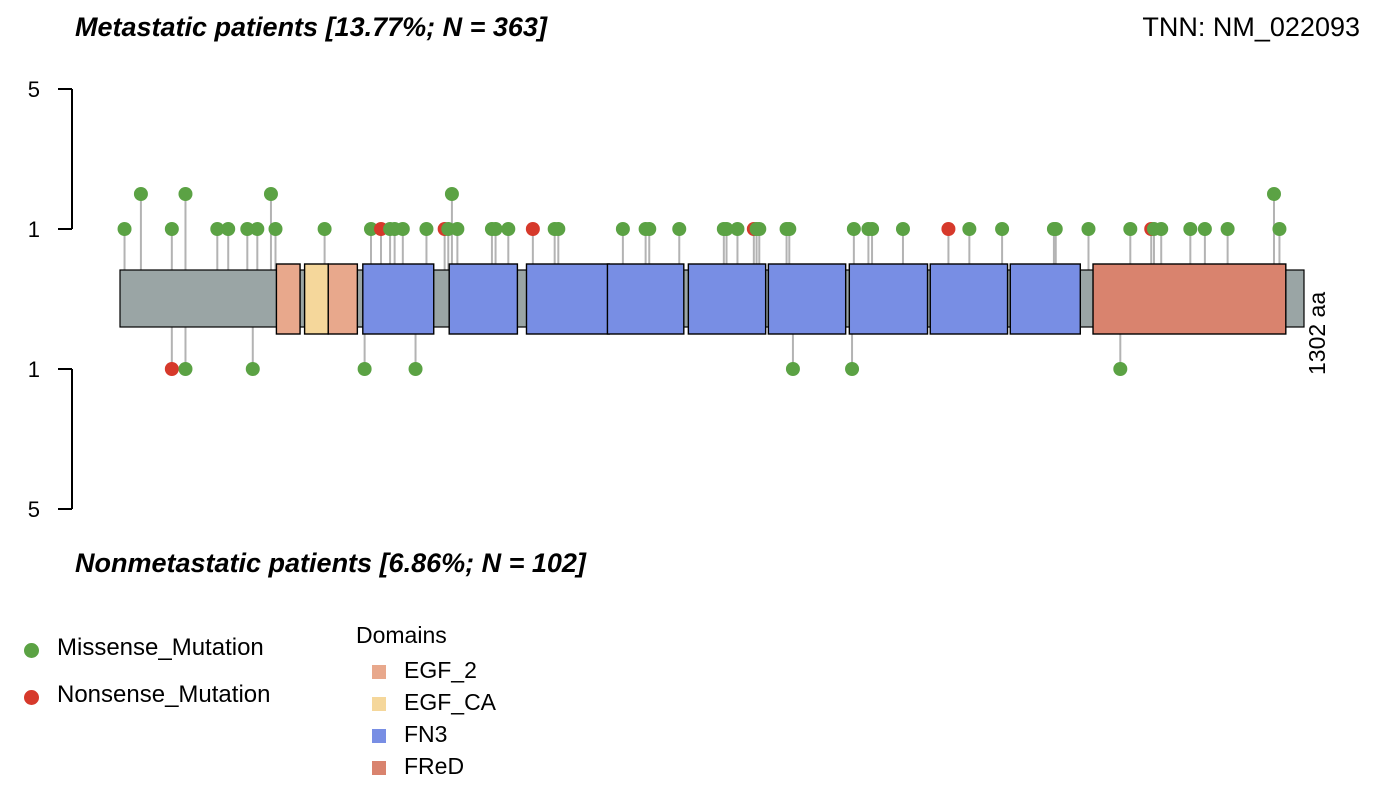  Describe the element at coordinates (311, 27) in the screenshot. I see `top-title: Metastatic patients [13.77%; N = 363]` at that location.